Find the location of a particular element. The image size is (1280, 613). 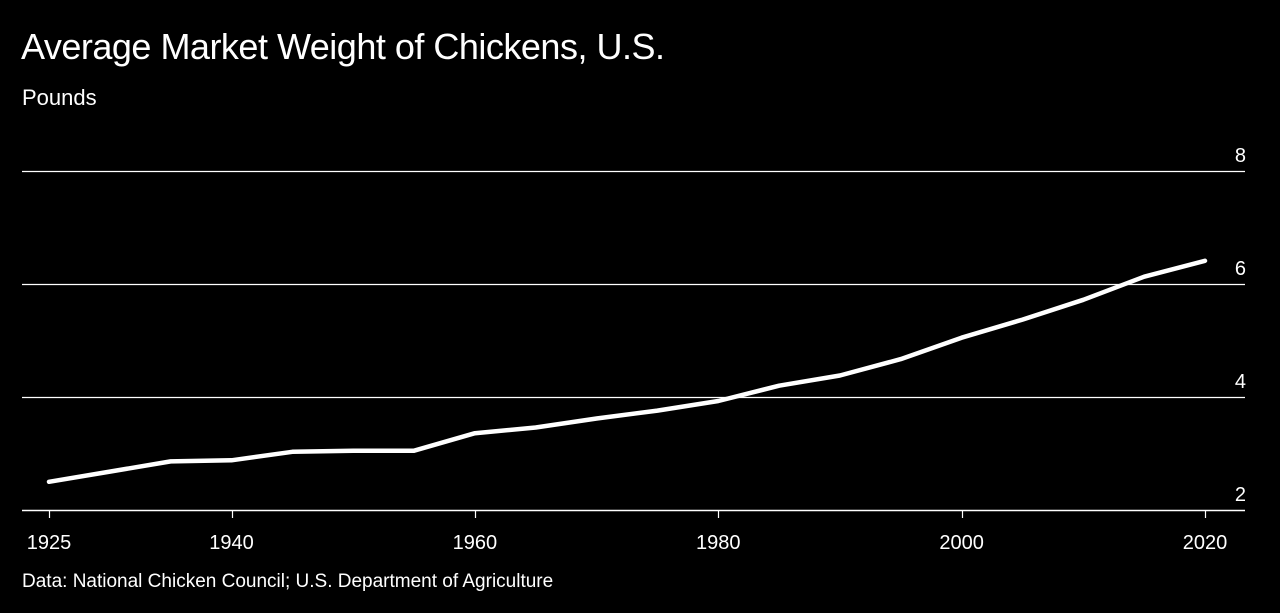

x-tick-label-1980: 1980 is located at coordinates (718, 543).